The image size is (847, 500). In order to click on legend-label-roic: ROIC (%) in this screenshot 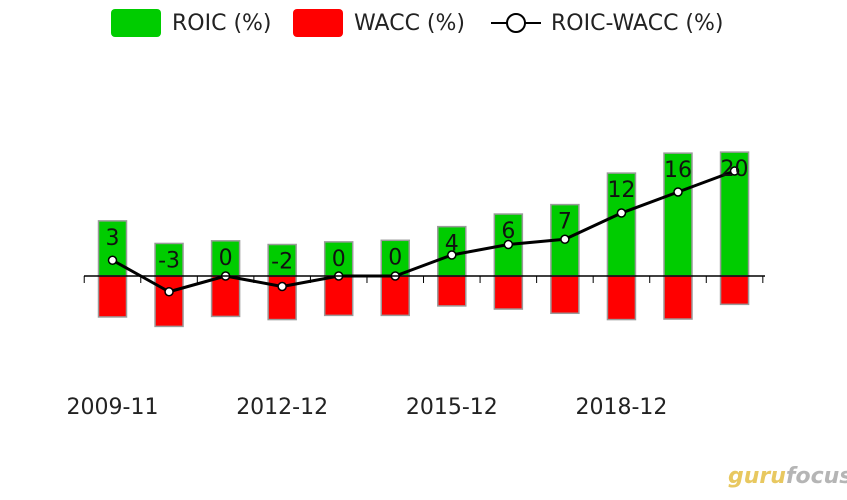, I will do `click(222, 23)`.